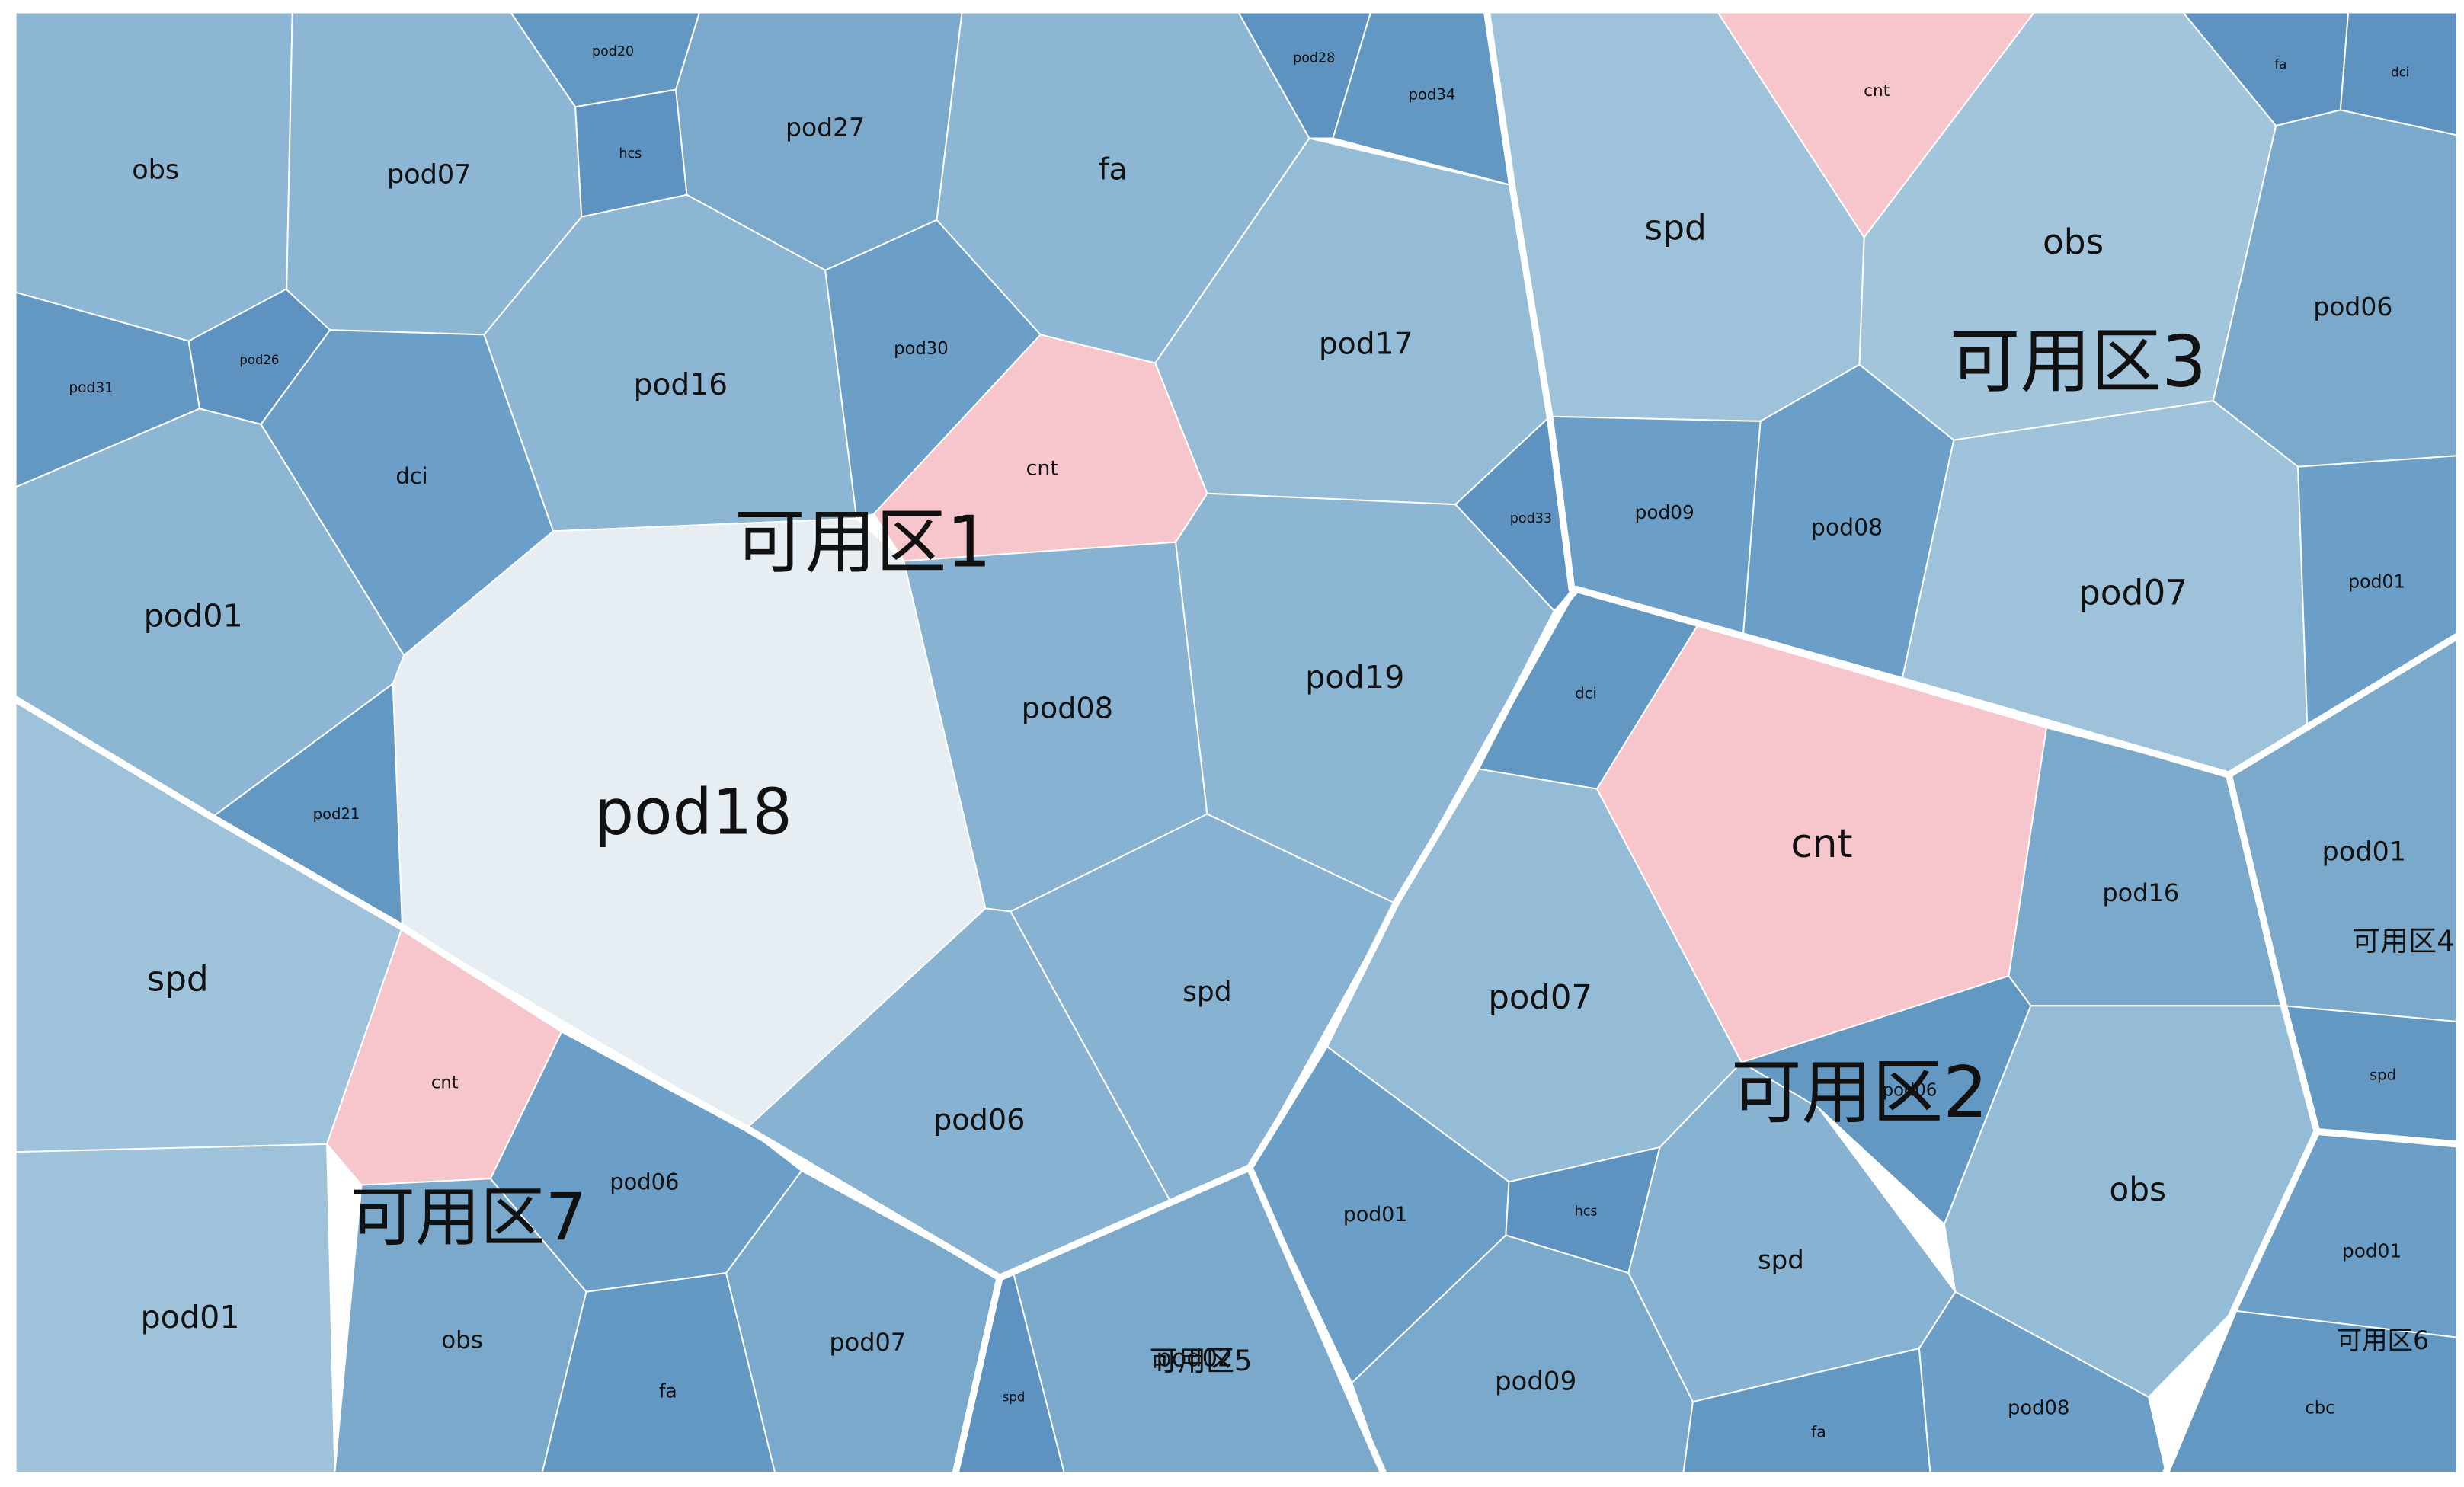 Image resolution: width=2464 pixels, height=1487 pixels. Describe the element at coordinates (825, 128) in the screenshot. I see `cell-label-pod27: pod27` at that location.